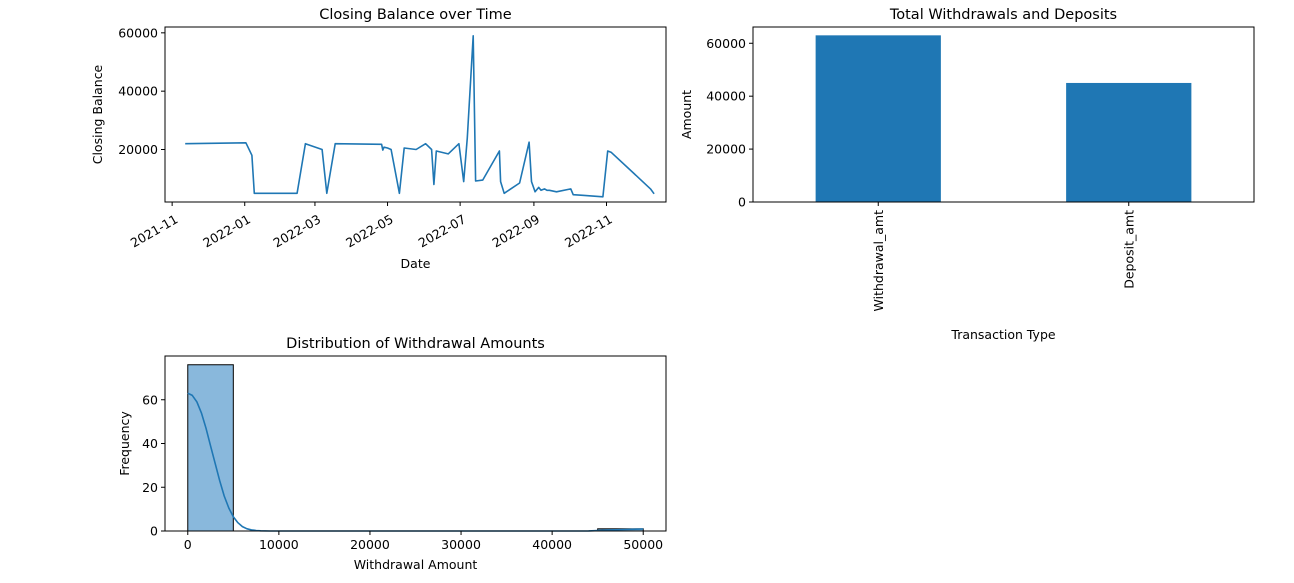  What do you see at coordinates (226, 230) in the screenshot?
I see `date-tick-label: 2022-01` at bounding box center [226, 230].